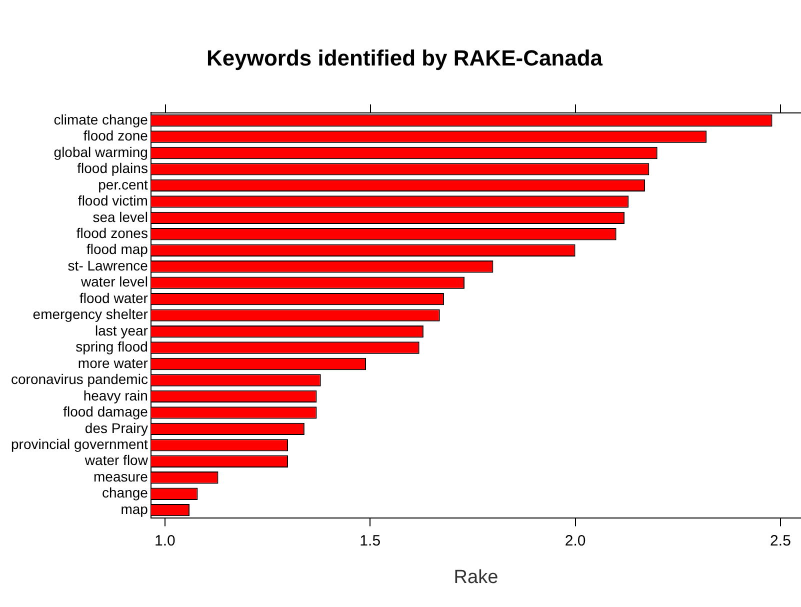 The width and height of the screenshot is (801, 607). I want to click on y-tick-label: change, so click(125, 492).